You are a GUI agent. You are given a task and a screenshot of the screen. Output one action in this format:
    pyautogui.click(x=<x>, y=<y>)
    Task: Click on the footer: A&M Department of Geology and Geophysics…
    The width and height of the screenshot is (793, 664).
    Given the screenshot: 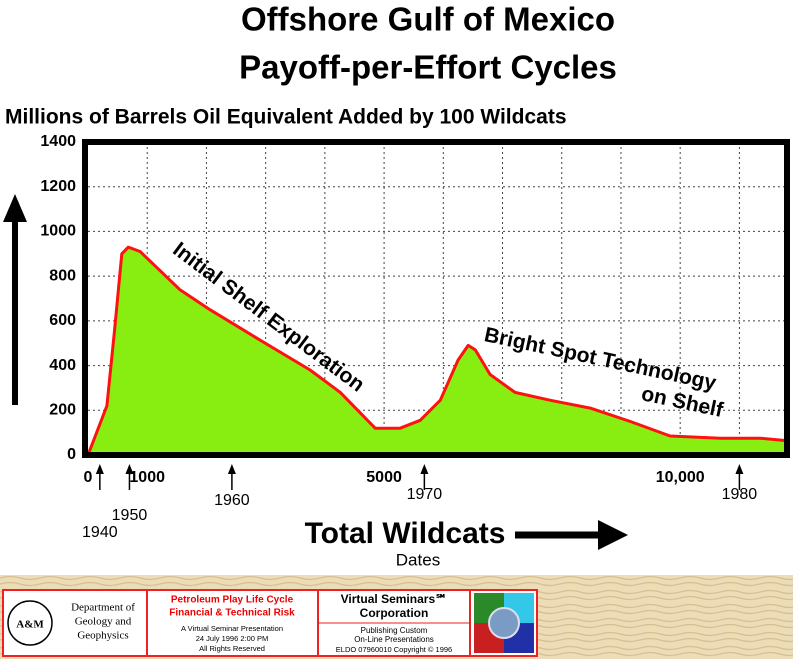 What is the action you would take?
    pyautogui.click(x=396, y=617)
    